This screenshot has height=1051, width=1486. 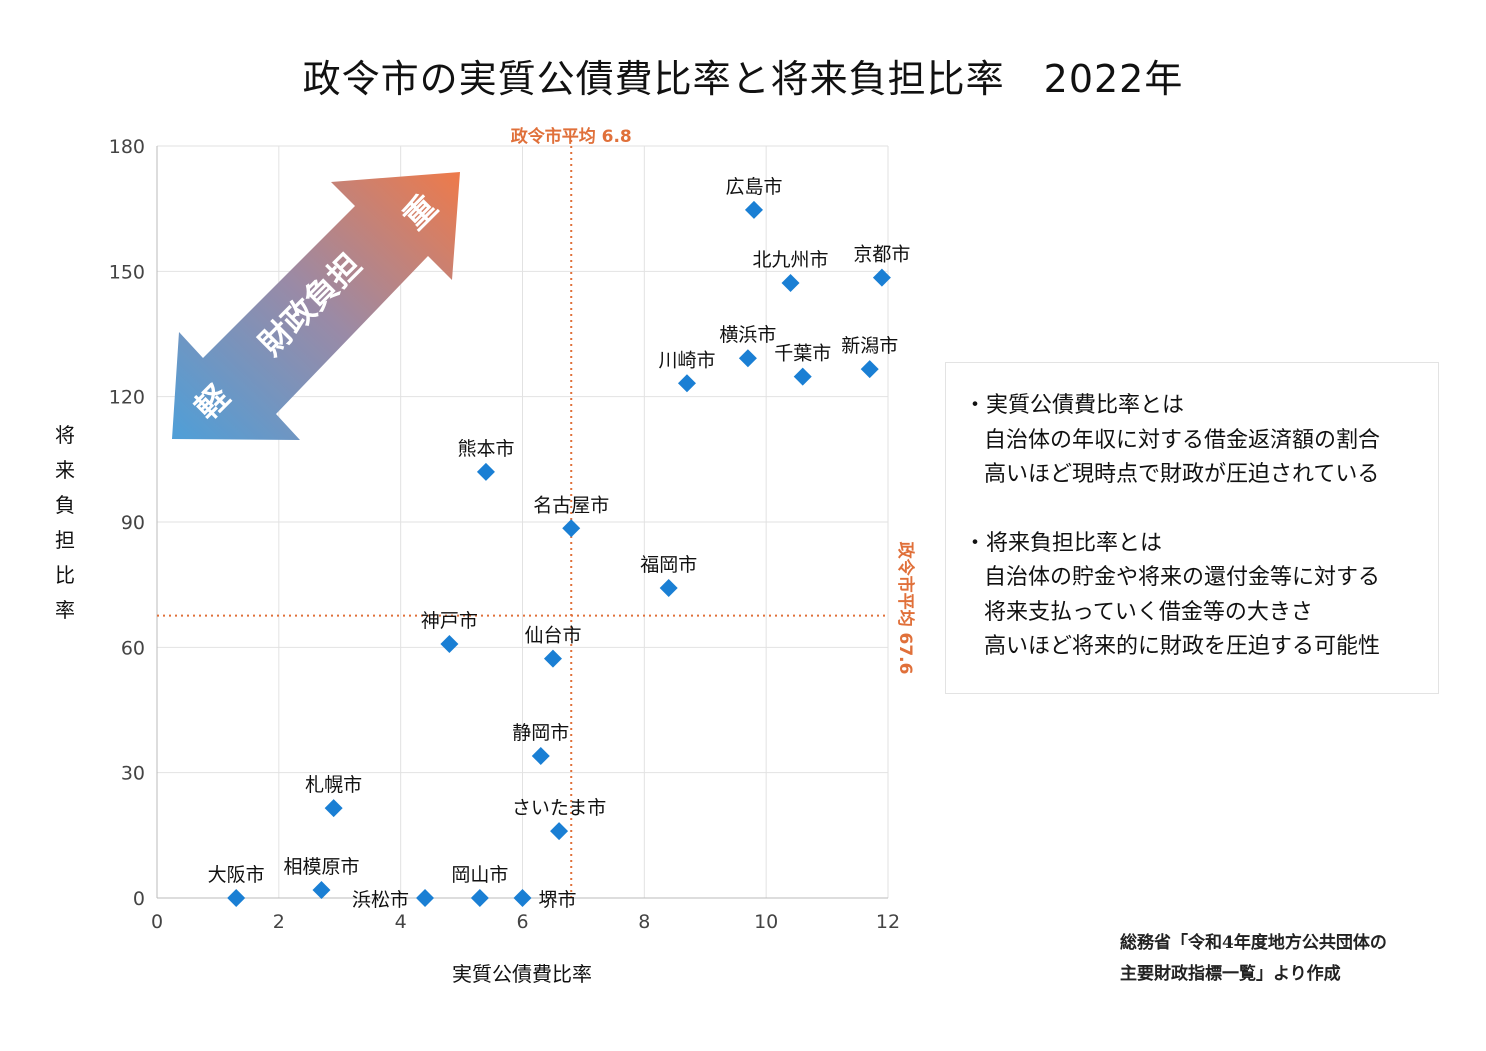 What do you see at coordinates (1148, 612) in the screenshot?
I see `definition-line: 将来支払っていく借金等の大きさ` at bounding box center [1148, 612].